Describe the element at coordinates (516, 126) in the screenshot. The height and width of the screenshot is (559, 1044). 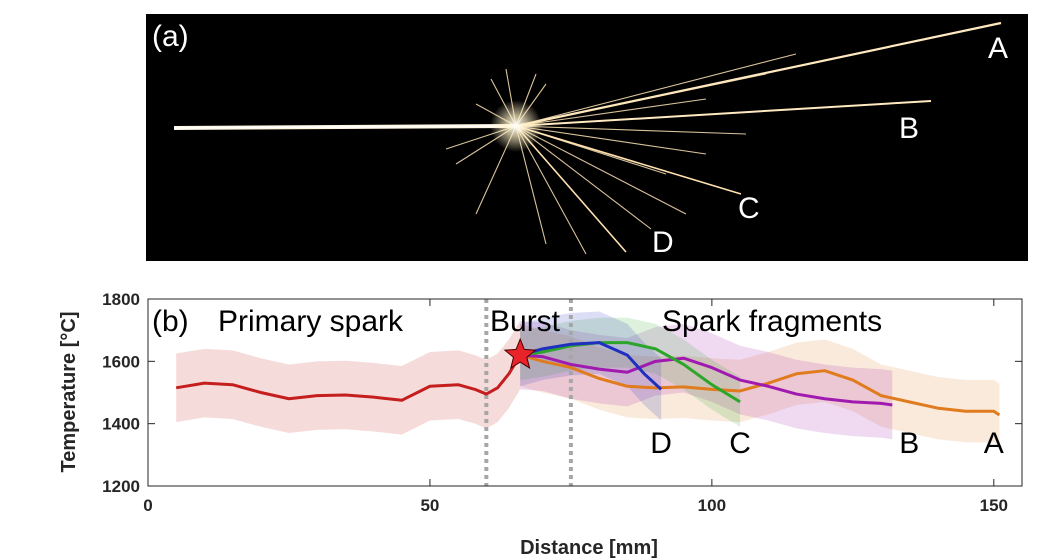
I see `burst-glow` at that location.